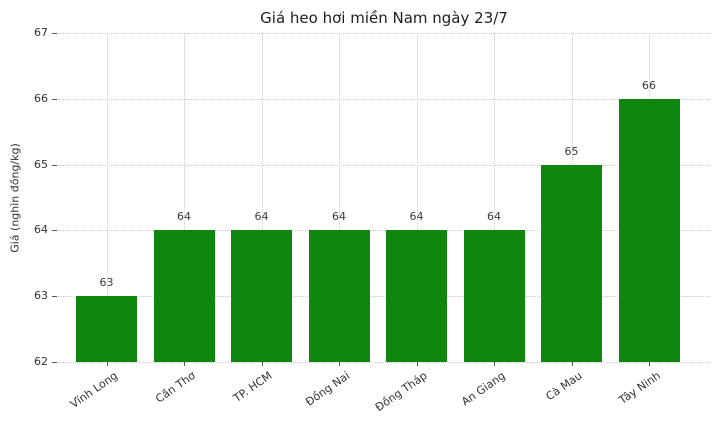 Image resolution: width=720 pixels, height=432 pixels. I want to click on y-tick-label: 66, so click(41, 98).